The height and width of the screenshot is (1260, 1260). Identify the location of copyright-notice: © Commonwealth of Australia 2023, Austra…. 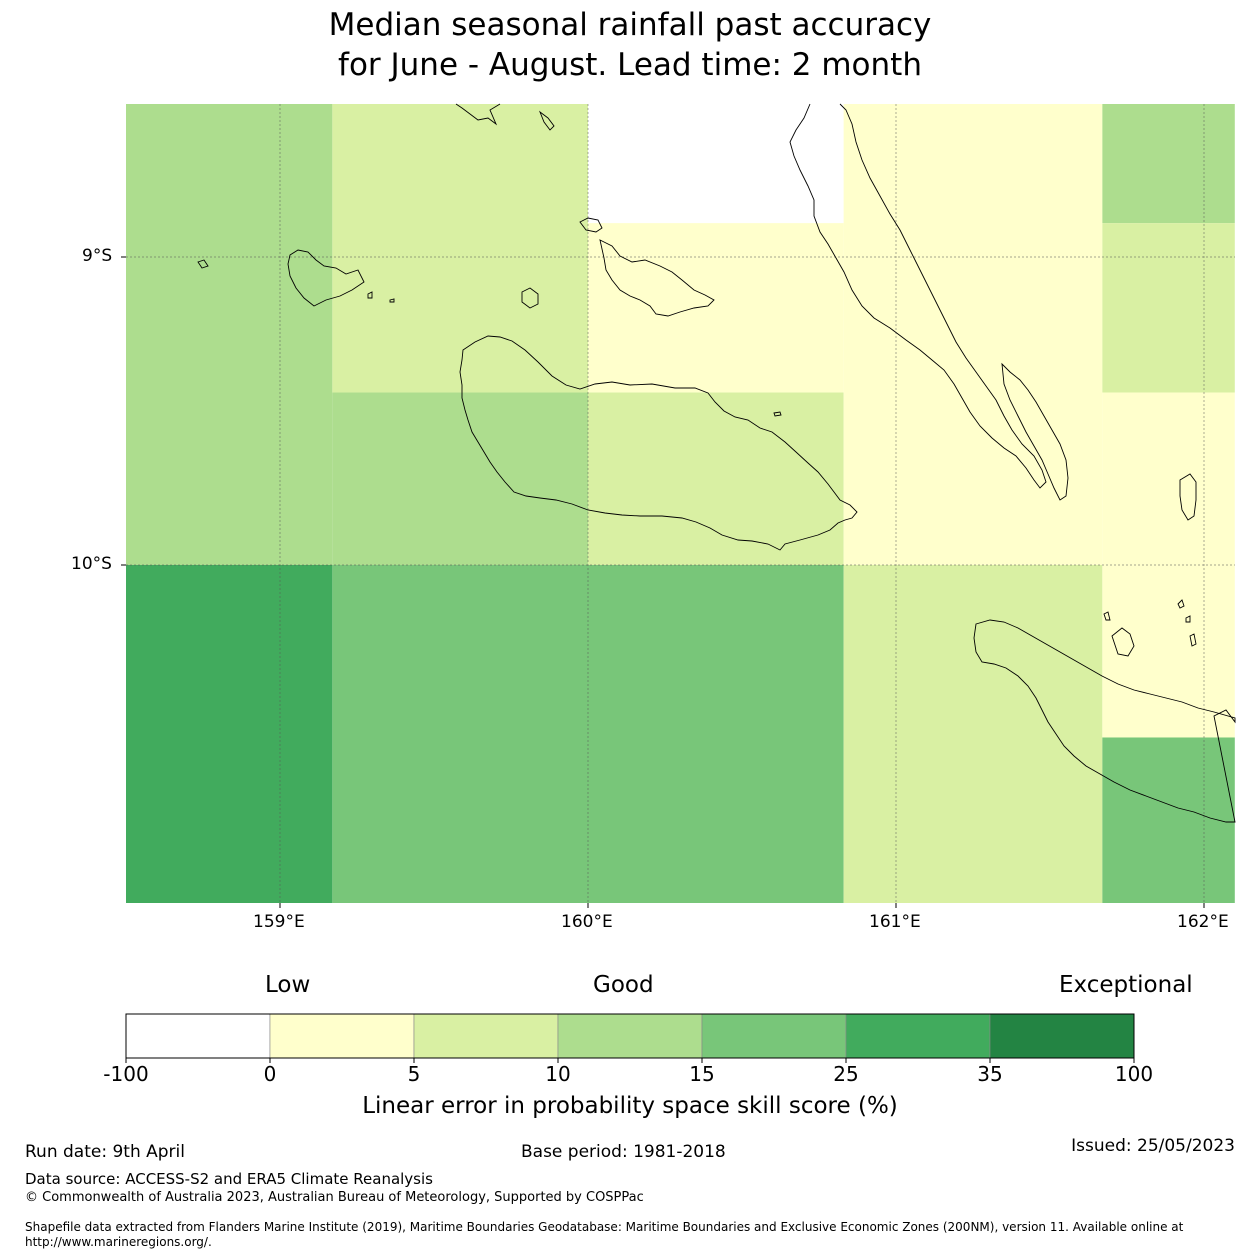
(334, 1197).